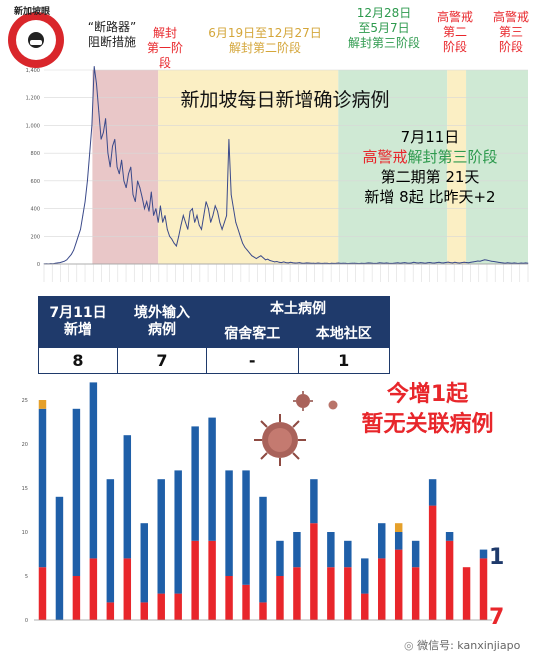 This screenshot has width=542, height=670. Describe the element at coordinates (462, 645) in the screenshot. I see `wechat-watermark: ◎ 微信号: kanxinjiapo` at that location.